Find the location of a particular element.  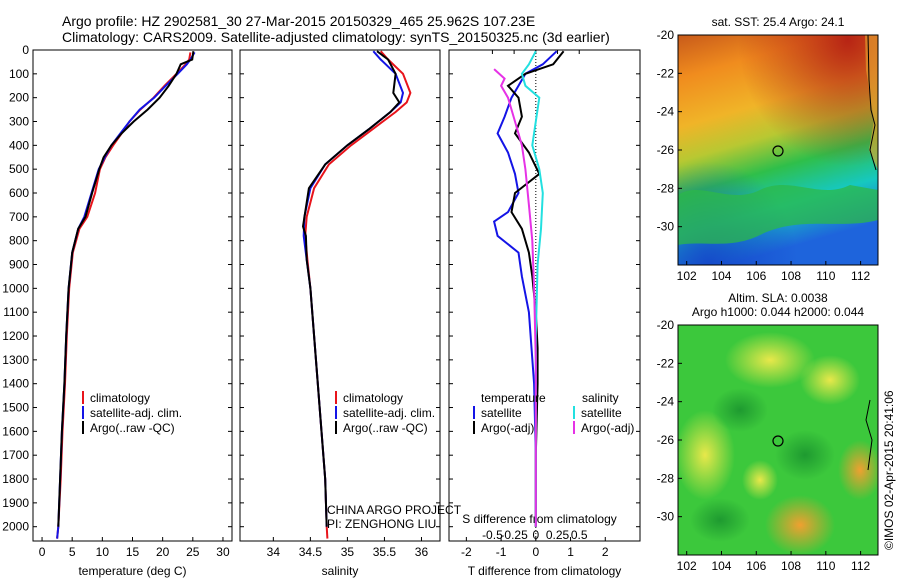

depth-tick-label: 1100 is located at coordinates (16, 312).